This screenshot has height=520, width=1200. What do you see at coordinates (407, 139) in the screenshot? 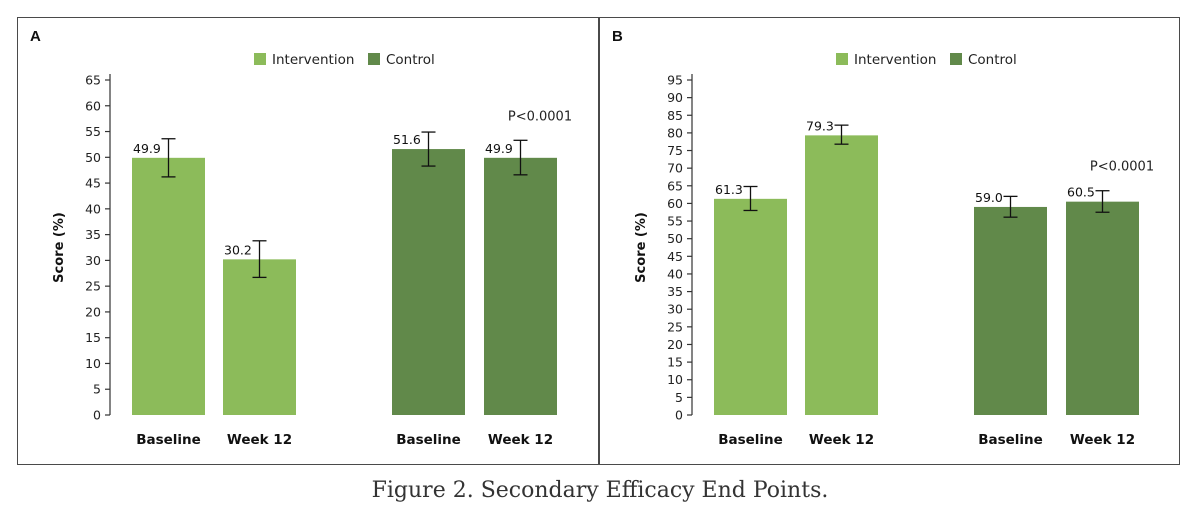
I see `data-label: 51.6` at bounding box center [407, 139].